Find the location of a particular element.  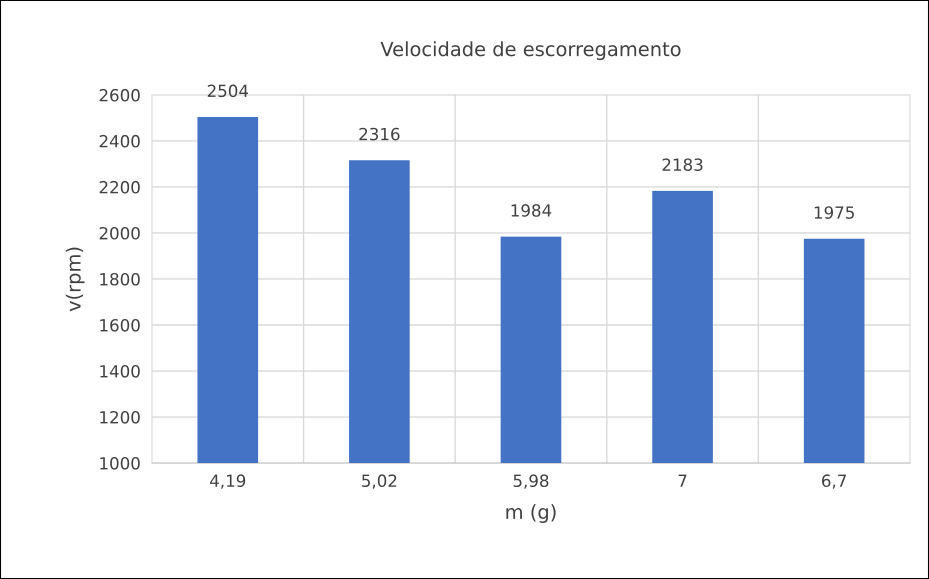

data-label: 2316 is located at coordinates (379, 134).